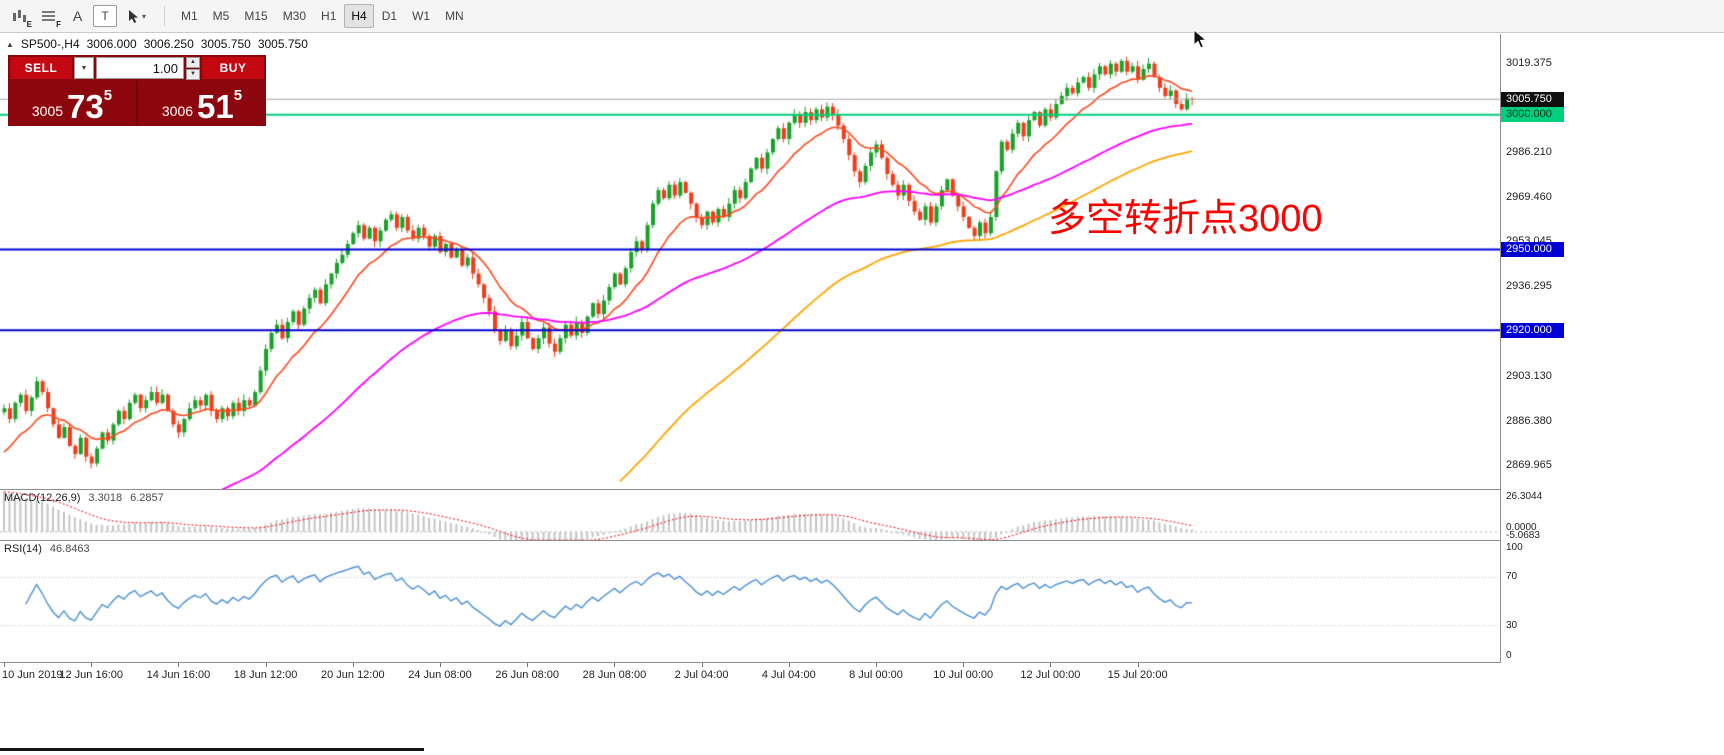 This screenshot has height=755, width=1724. What do you see at coordinates (527, 675) in the screenshot?
I see `time-axis-label: 26 Jun 08:00` at bounding box center [527, 675].